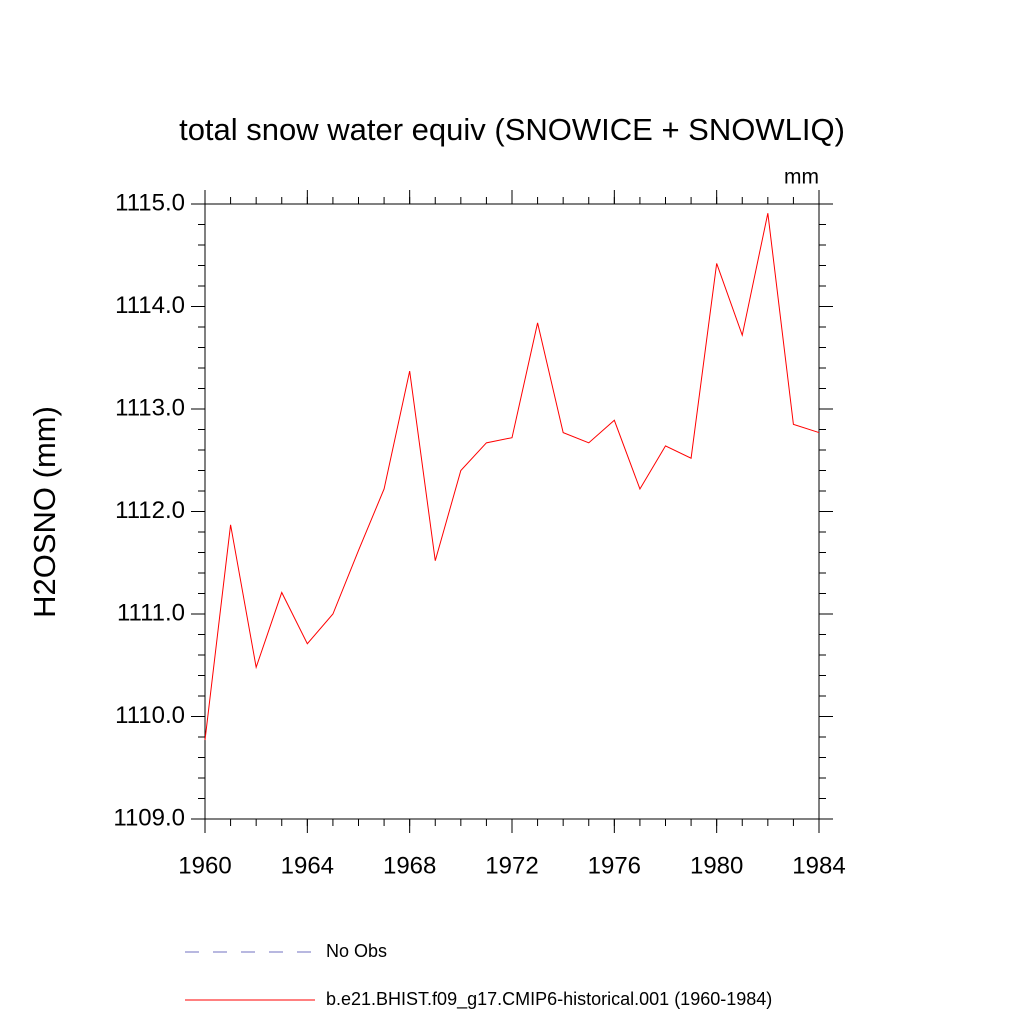 This screenshot has height=1024, width=1024. Describe the element at coordinates (818, 865) in the screenshot. I see `x-tick-label: 1984` at that location.